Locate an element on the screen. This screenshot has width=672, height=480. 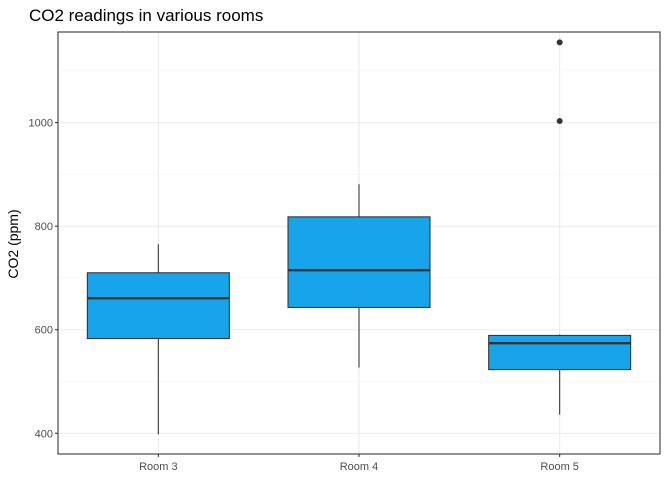
chart-title: CO2 readings in various rooms is located at coordinates (146, 15).